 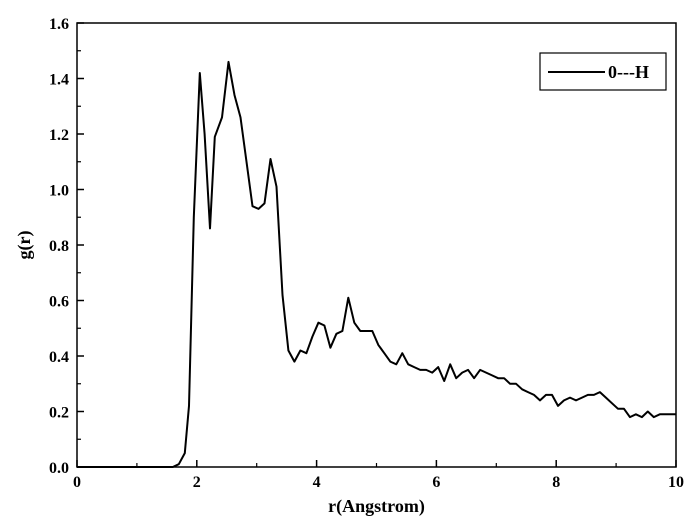 What do you see at coordinates (676, 482) in the screenshot?
I see `x-tick-label: 10` at bounding box center [676, 482].